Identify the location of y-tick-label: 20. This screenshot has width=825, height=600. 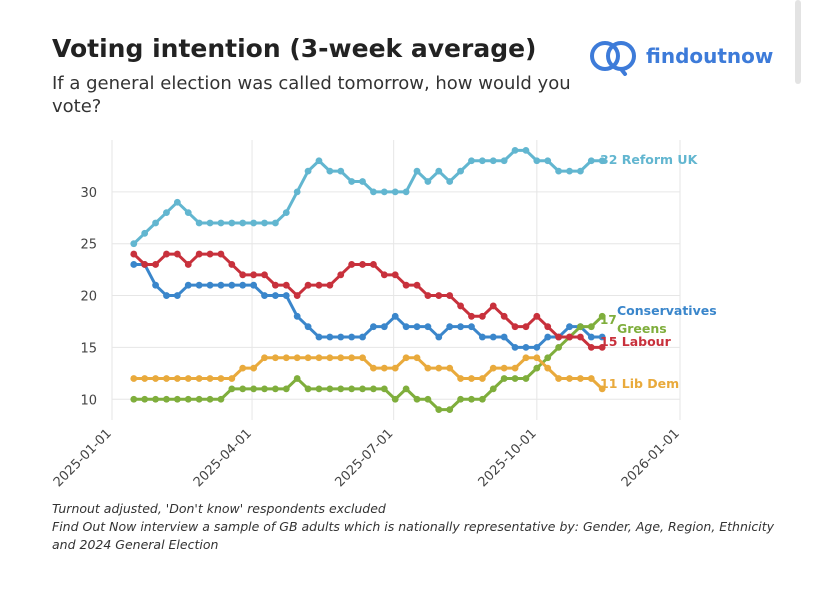
(88, 297).